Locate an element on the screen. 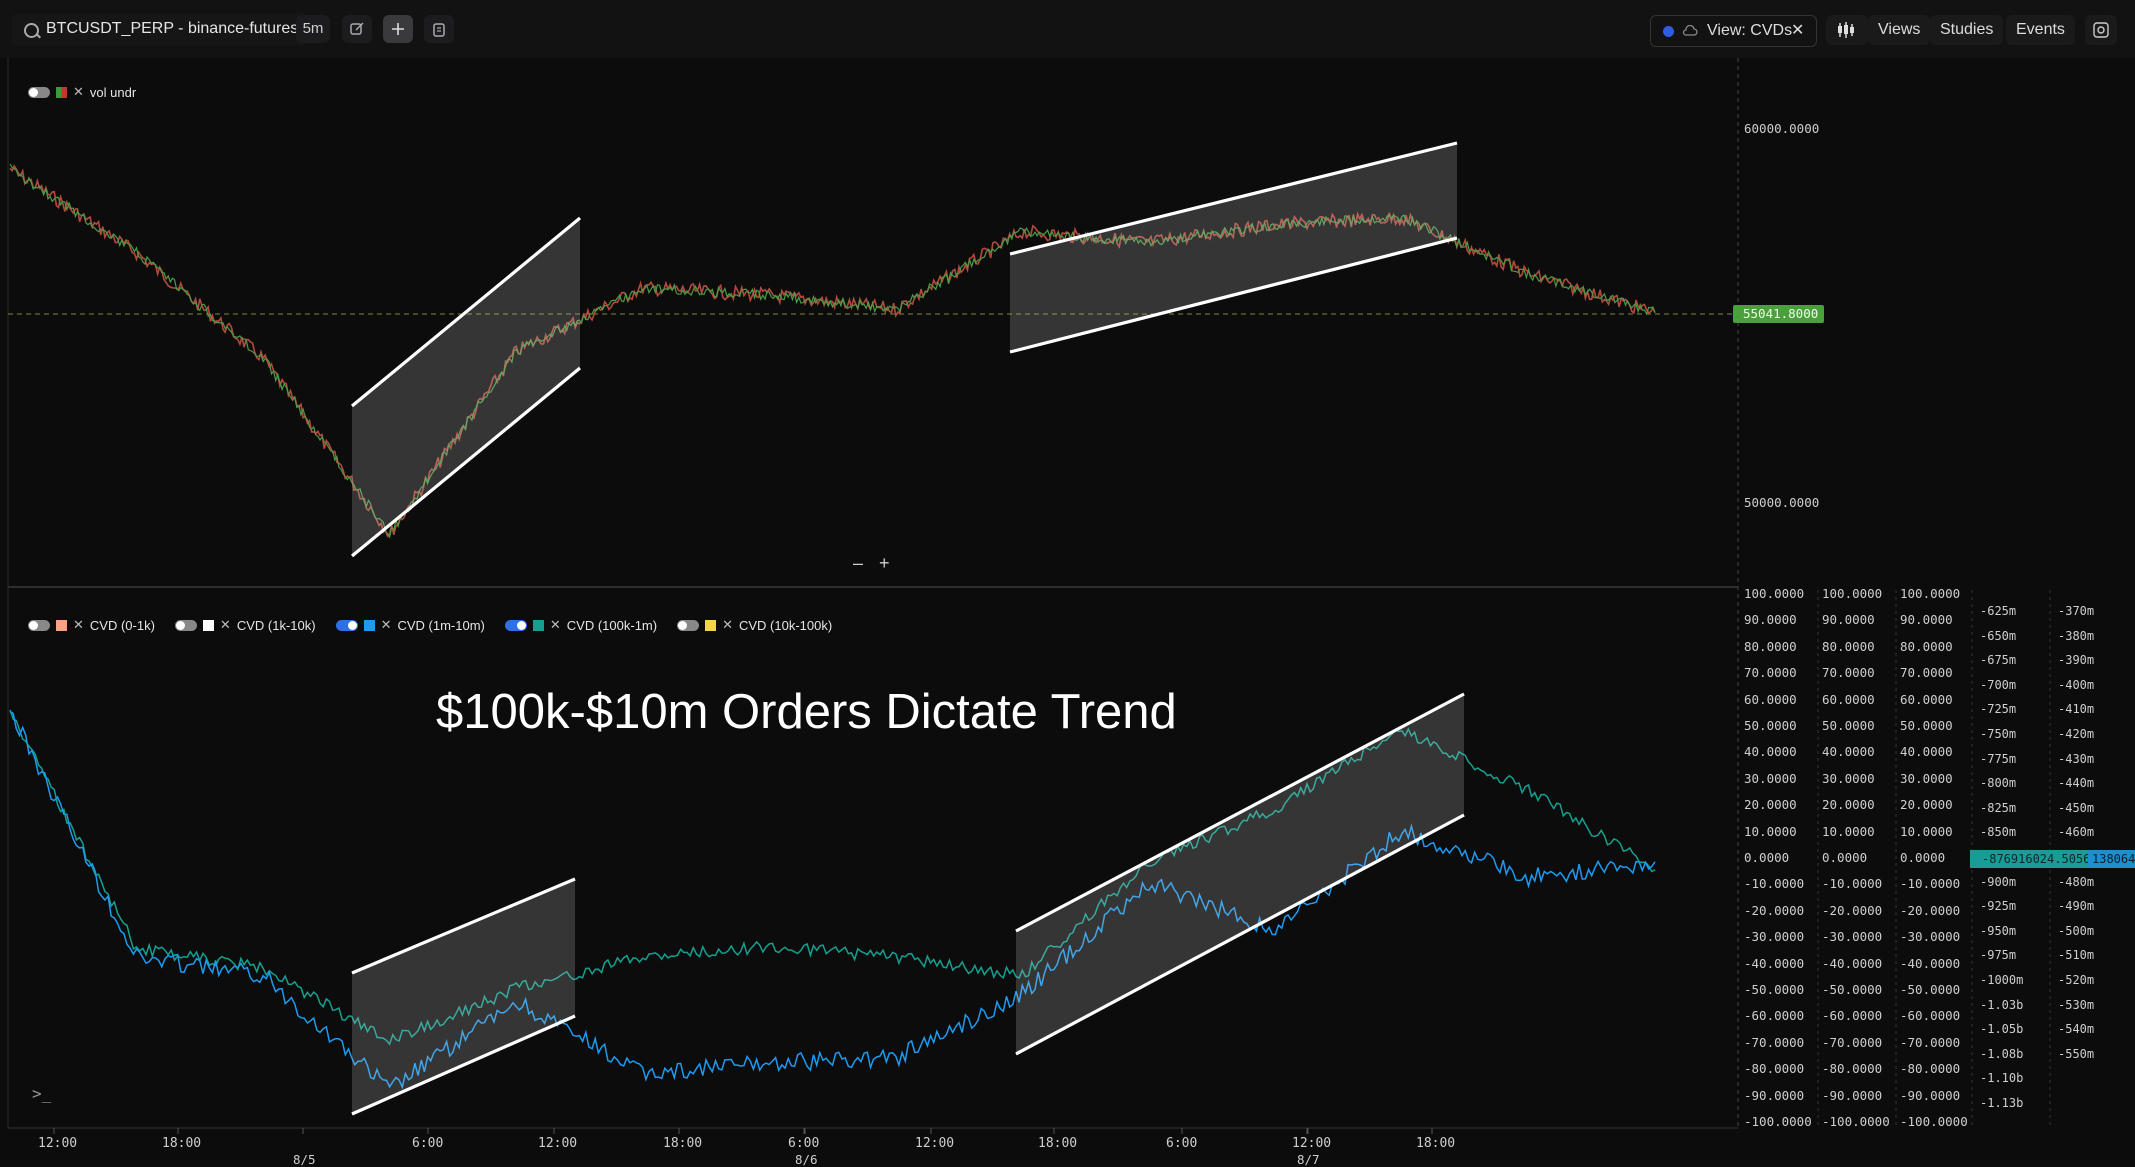 This screenshot has height=1167, width=2135. settings-icon is located at coordinates (2101, 30).